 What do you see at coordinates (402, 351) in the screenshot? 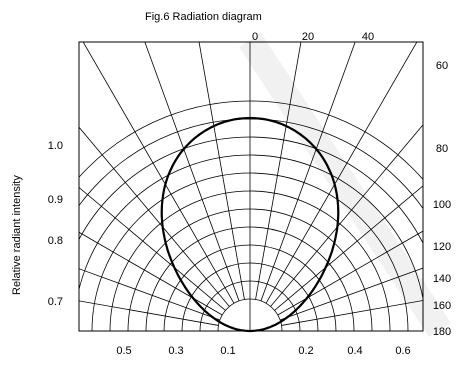
I see `bottom-tick-label-right: 0.6` at bounding box center [402, 351].